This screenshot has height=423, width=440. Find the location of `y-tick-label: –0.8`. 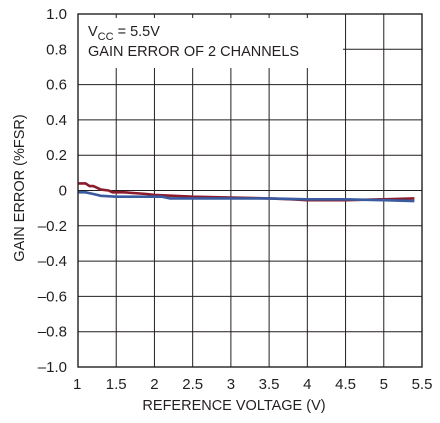

y-tick-label: –0.8 is located at coordinates (52, 332).